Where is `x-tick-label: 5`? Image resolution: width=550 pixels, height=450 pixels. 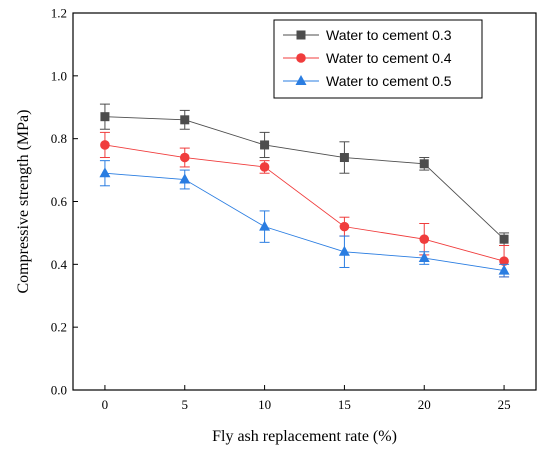 x-tick-label: 5 is located at coordinates (185, 404).